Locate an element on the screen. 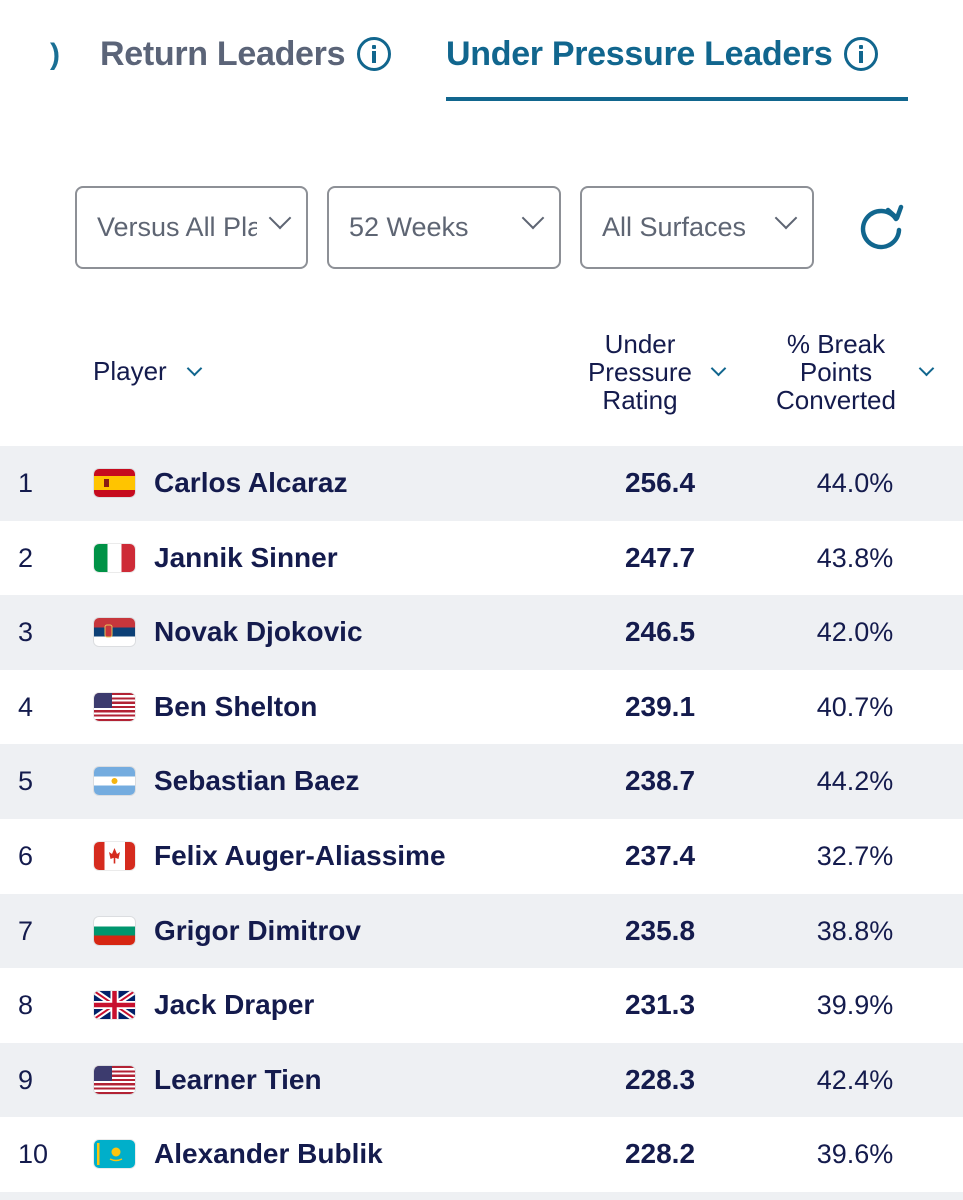 This screenshot has height=1200, width=963. under-pressure-rating: 246.5 is located at coordinates (660, 632).